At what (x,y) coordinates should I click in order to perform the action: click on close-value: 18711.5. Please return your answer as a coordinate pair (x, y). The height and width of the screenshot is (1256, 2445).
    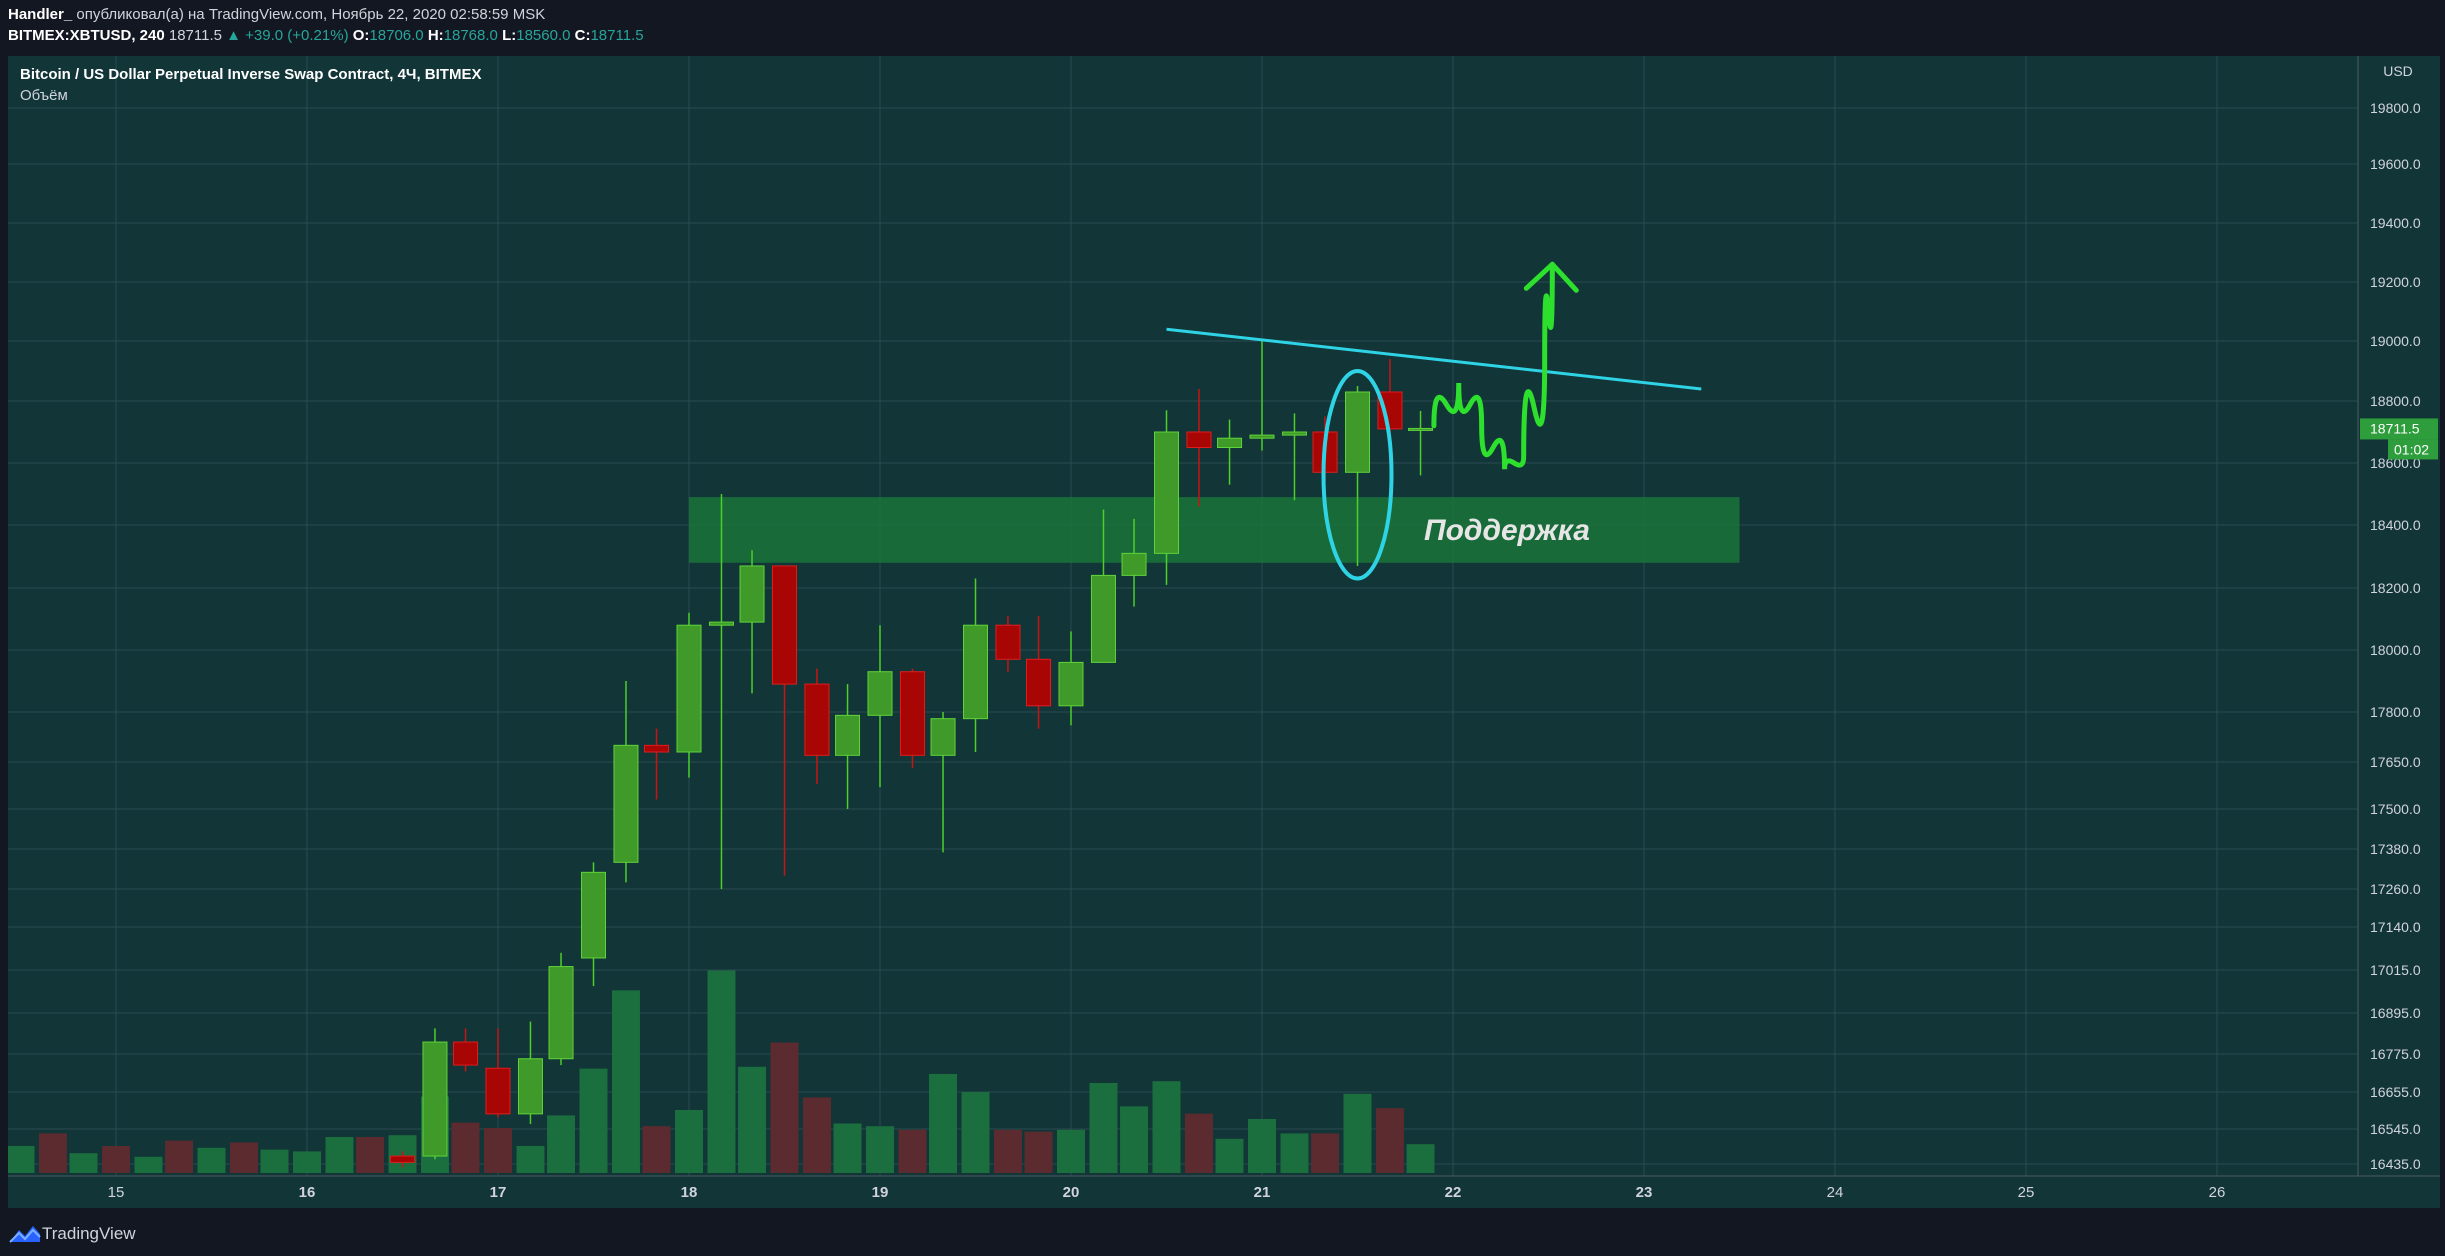
    Looking at the image, I should click on (617, 35).